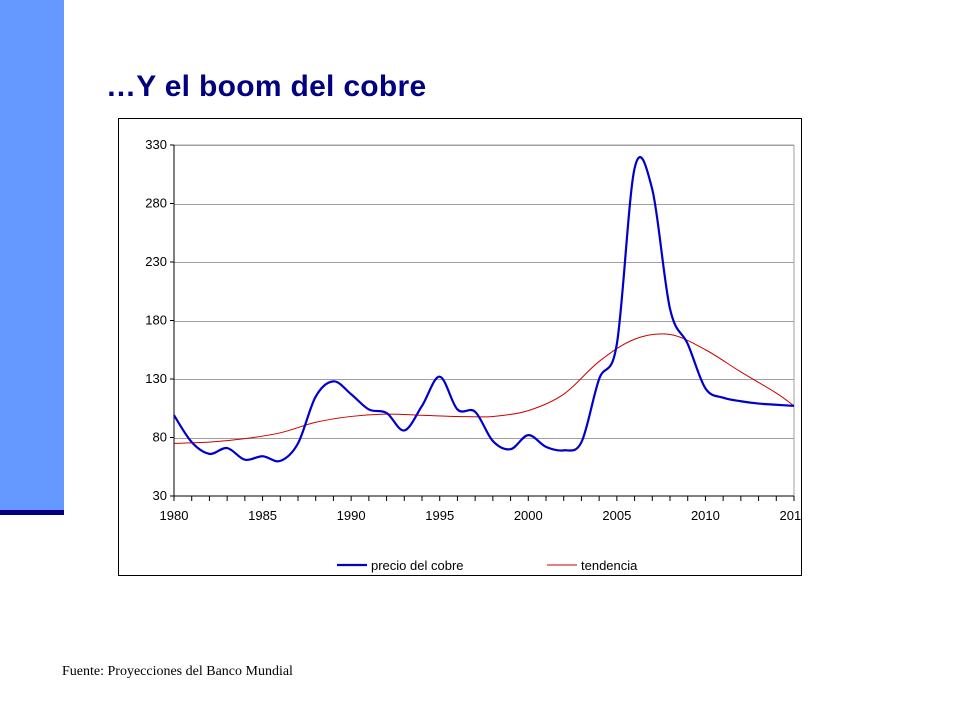 Image resolution: width=960 pixels, height=720 pixels. What do you see at coordinates (487, 565) in the screenshot?
I see `chart-legend: precio del cobre tendencia` at bounding box center [487, 565].